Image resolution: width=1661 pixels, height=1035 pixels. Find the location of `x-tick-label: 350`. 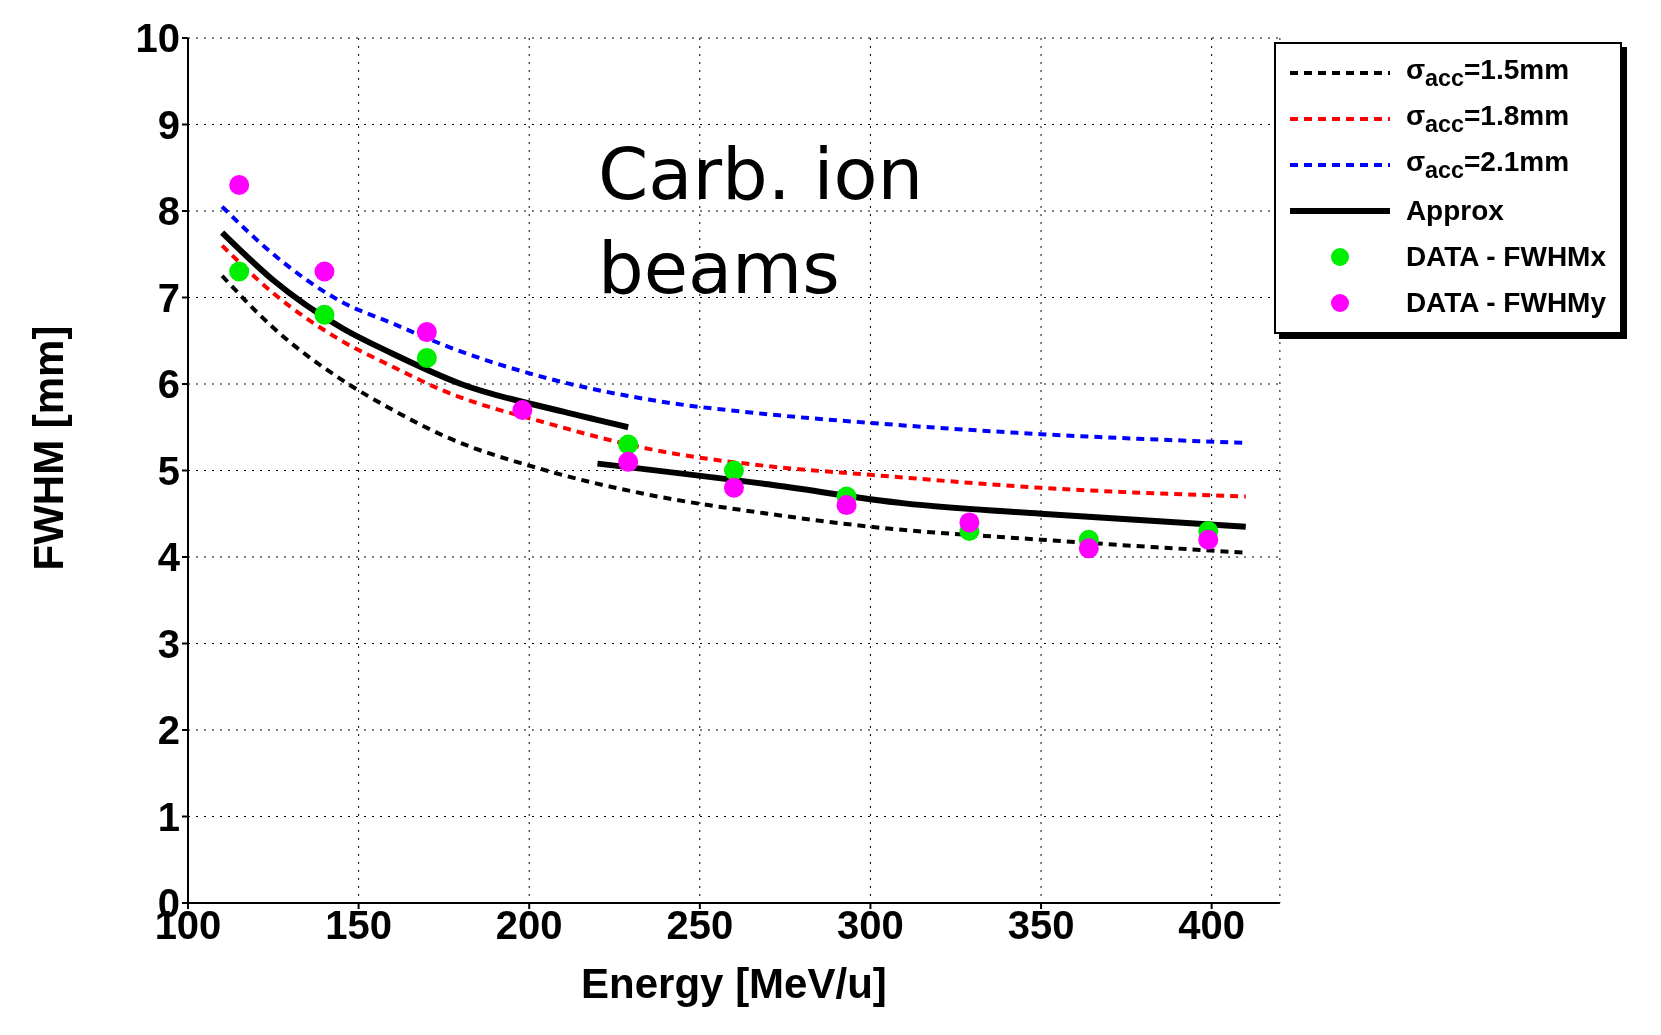

x-tick-label: 350 is located at coordinates (1041, 925).